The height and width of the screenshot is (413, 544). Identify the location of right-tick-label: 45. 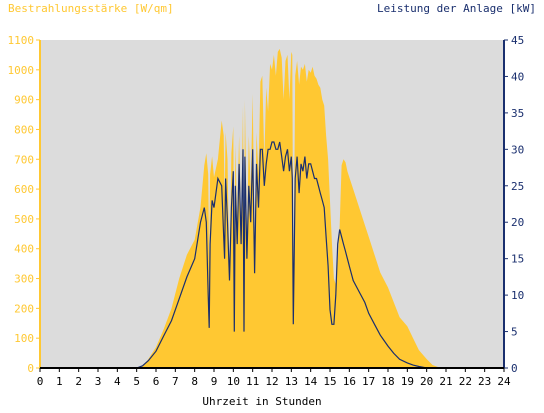
(517, 40).